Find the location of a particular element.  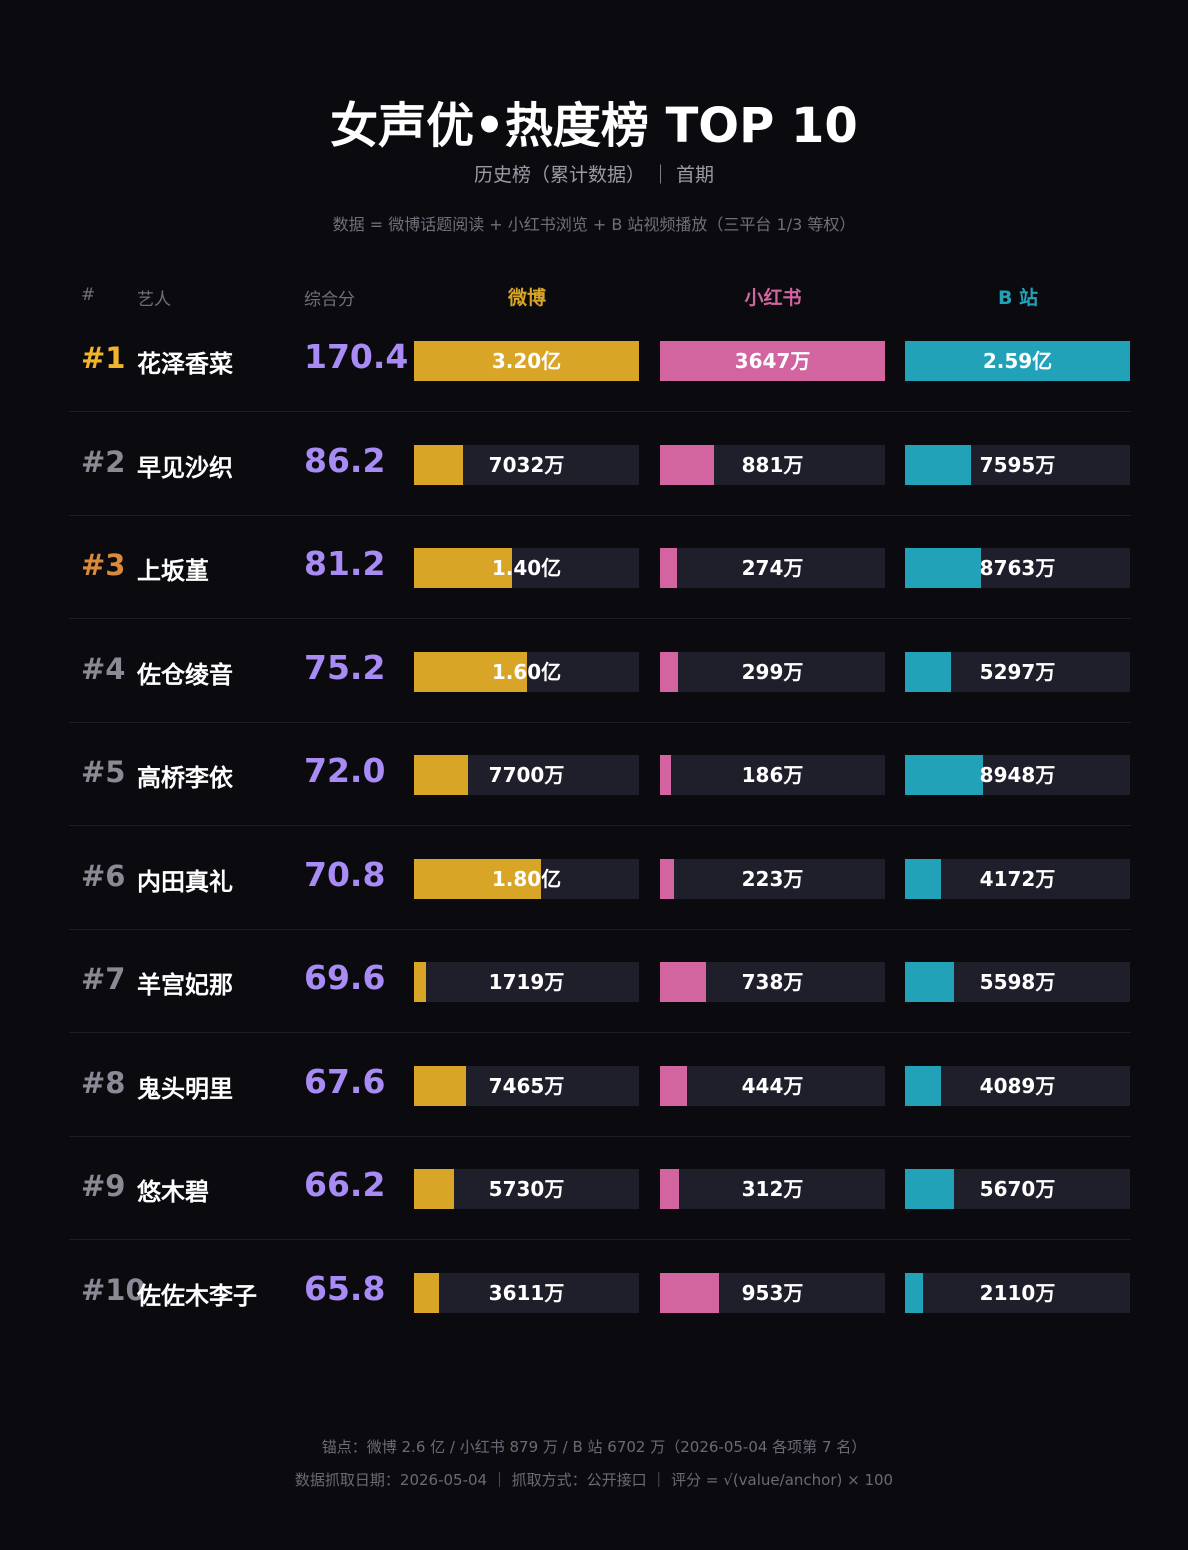

weibo-value-label-7: 1719万 is located at coordinates (526, 982).